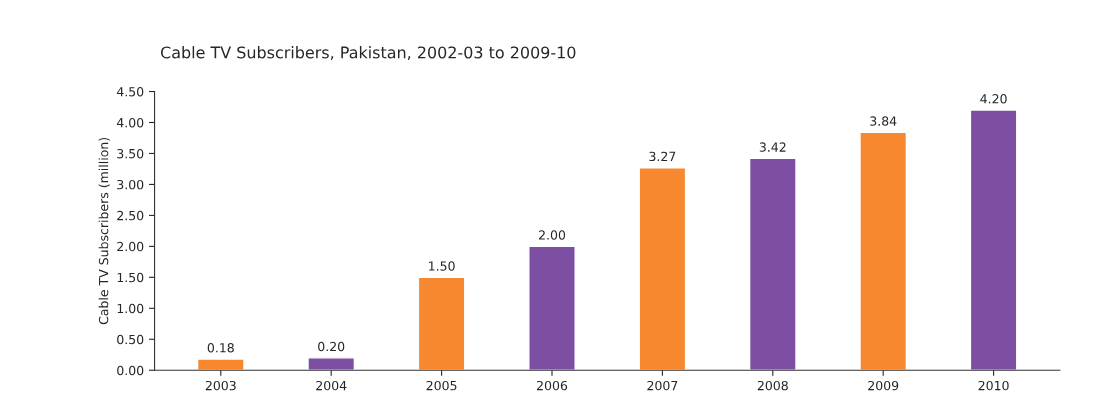  Describe the element at coordinates (220, 385) in the screenshot. I see `x-tick-label: 2003` at that location.